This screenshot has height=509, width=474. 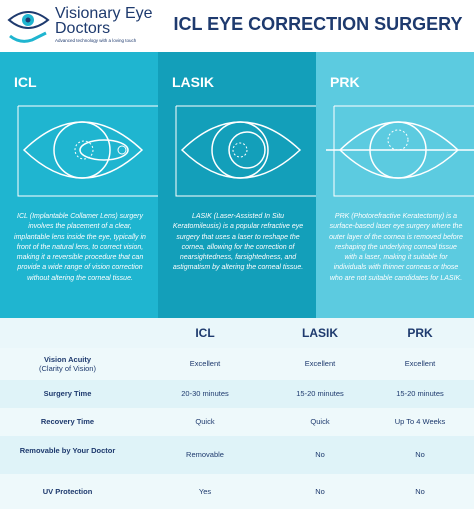 What do you see at coordinates (205, 393) in the screenshot?
I see `table-cell: 20-30 minutes` at bounding box center [205, 393].